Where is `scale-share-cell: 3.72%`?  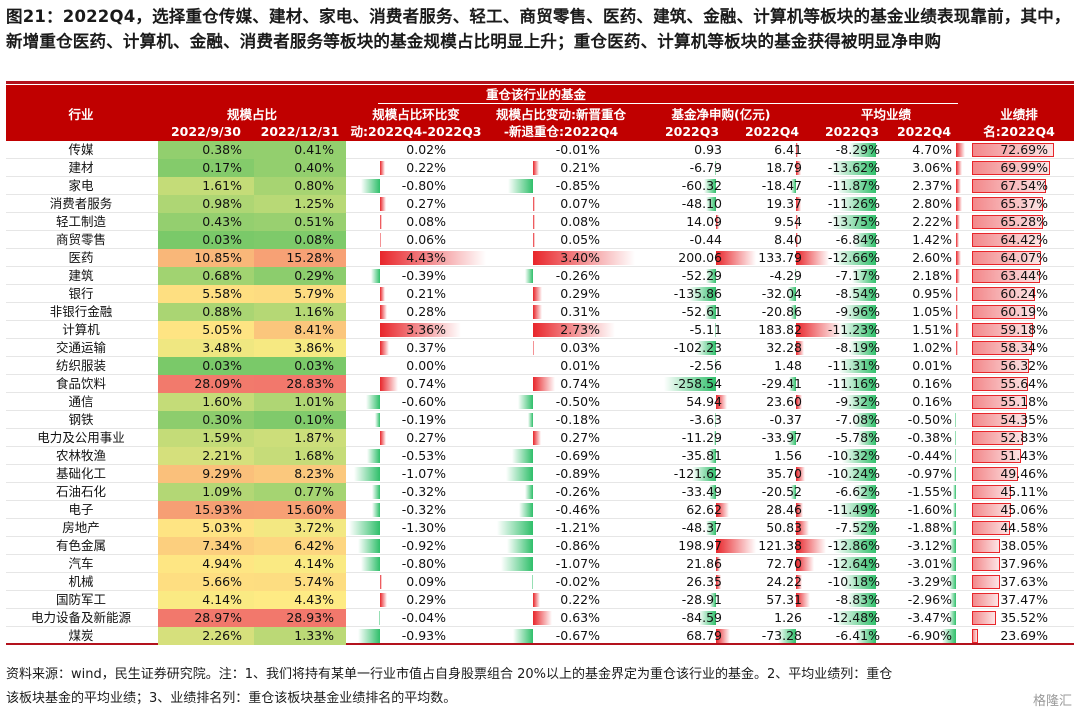 scale-share-cell: 3.72% is located at coordinates (300, 528).